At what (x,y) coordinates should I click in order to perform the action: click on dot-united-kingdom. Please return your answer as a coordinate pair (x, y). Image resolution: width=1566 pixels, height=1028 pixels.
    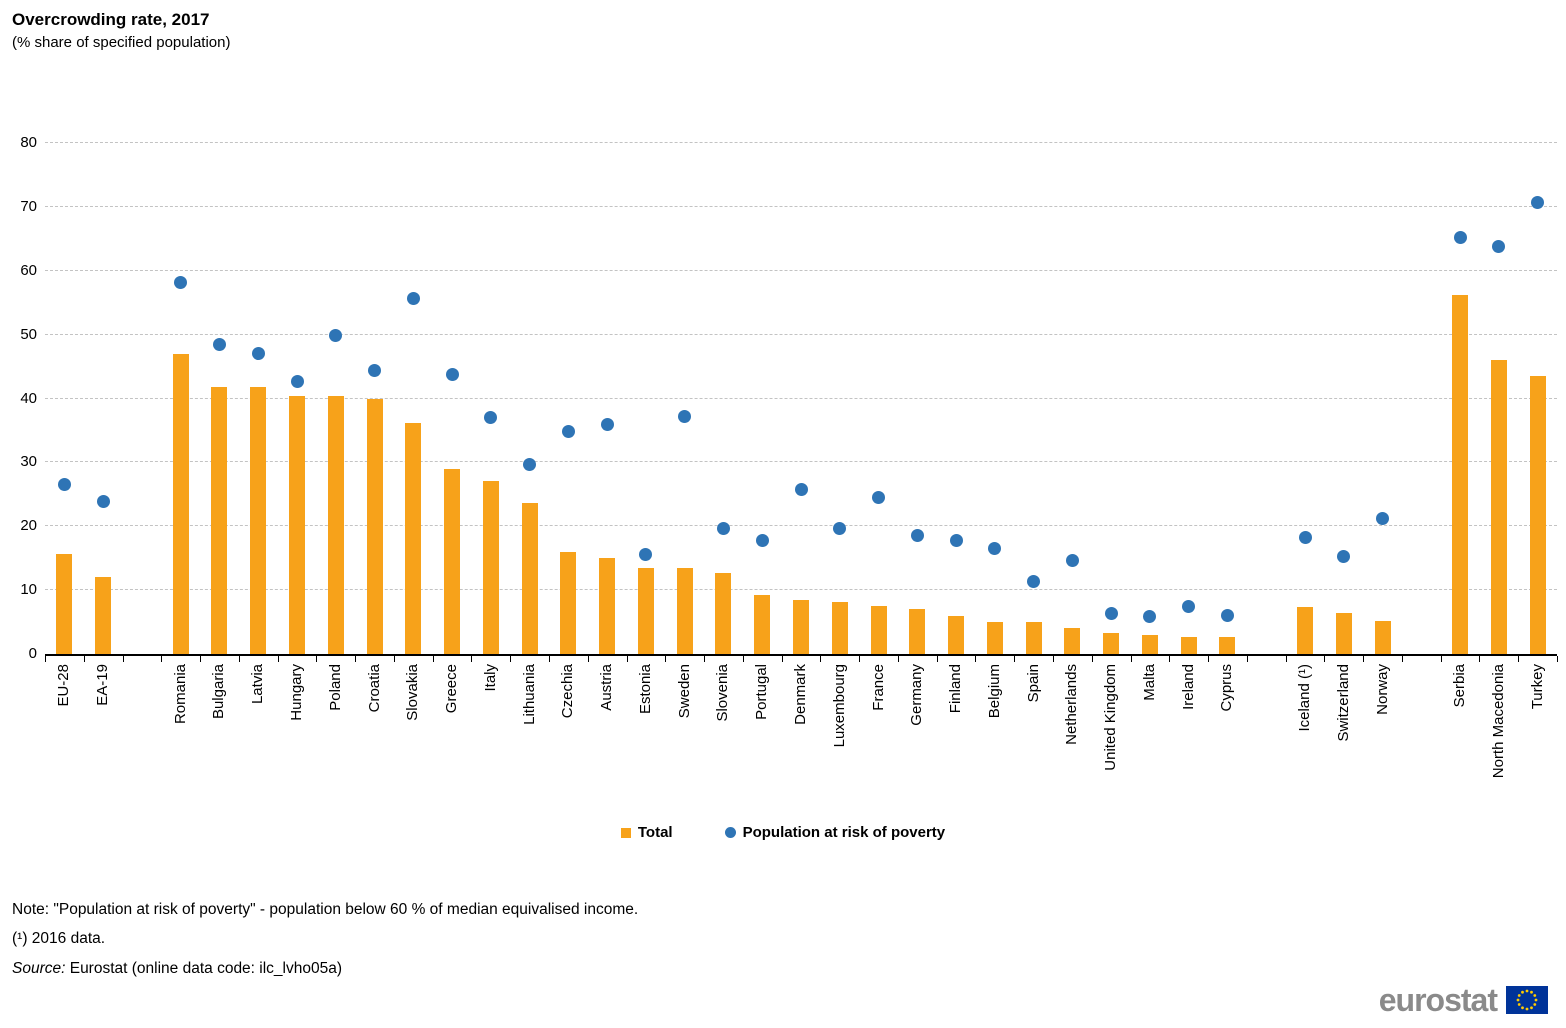
    Looking at the image, I should click on (1111, 613).